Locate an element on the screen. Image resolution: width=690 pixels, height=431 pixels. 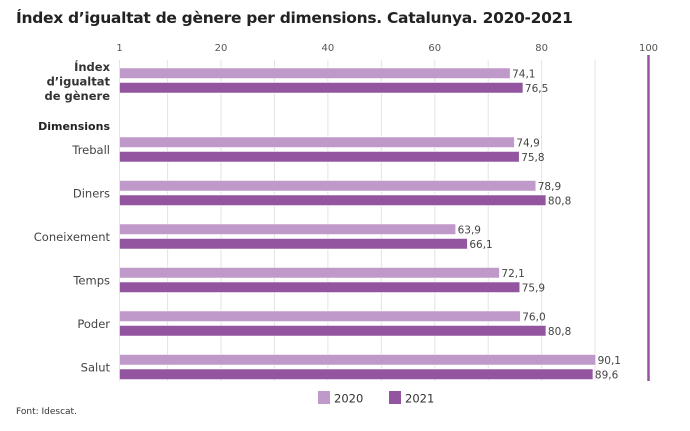
category-label: Salut is located at coordinates (96, 368).